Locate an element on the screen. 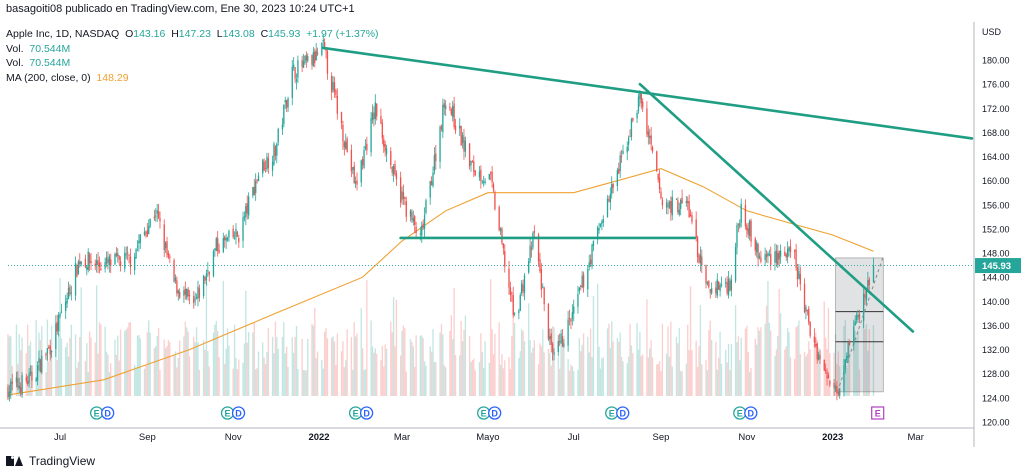  event-dividend-4: D is located at coordinates (623, 413).